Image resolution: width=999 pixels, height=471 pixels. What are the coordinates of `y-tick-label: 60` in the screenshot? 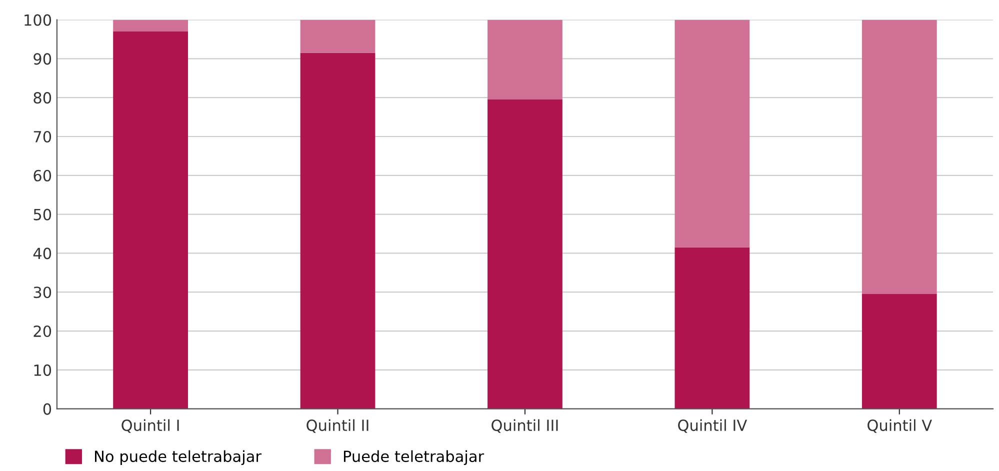 It's located at (43, 176).